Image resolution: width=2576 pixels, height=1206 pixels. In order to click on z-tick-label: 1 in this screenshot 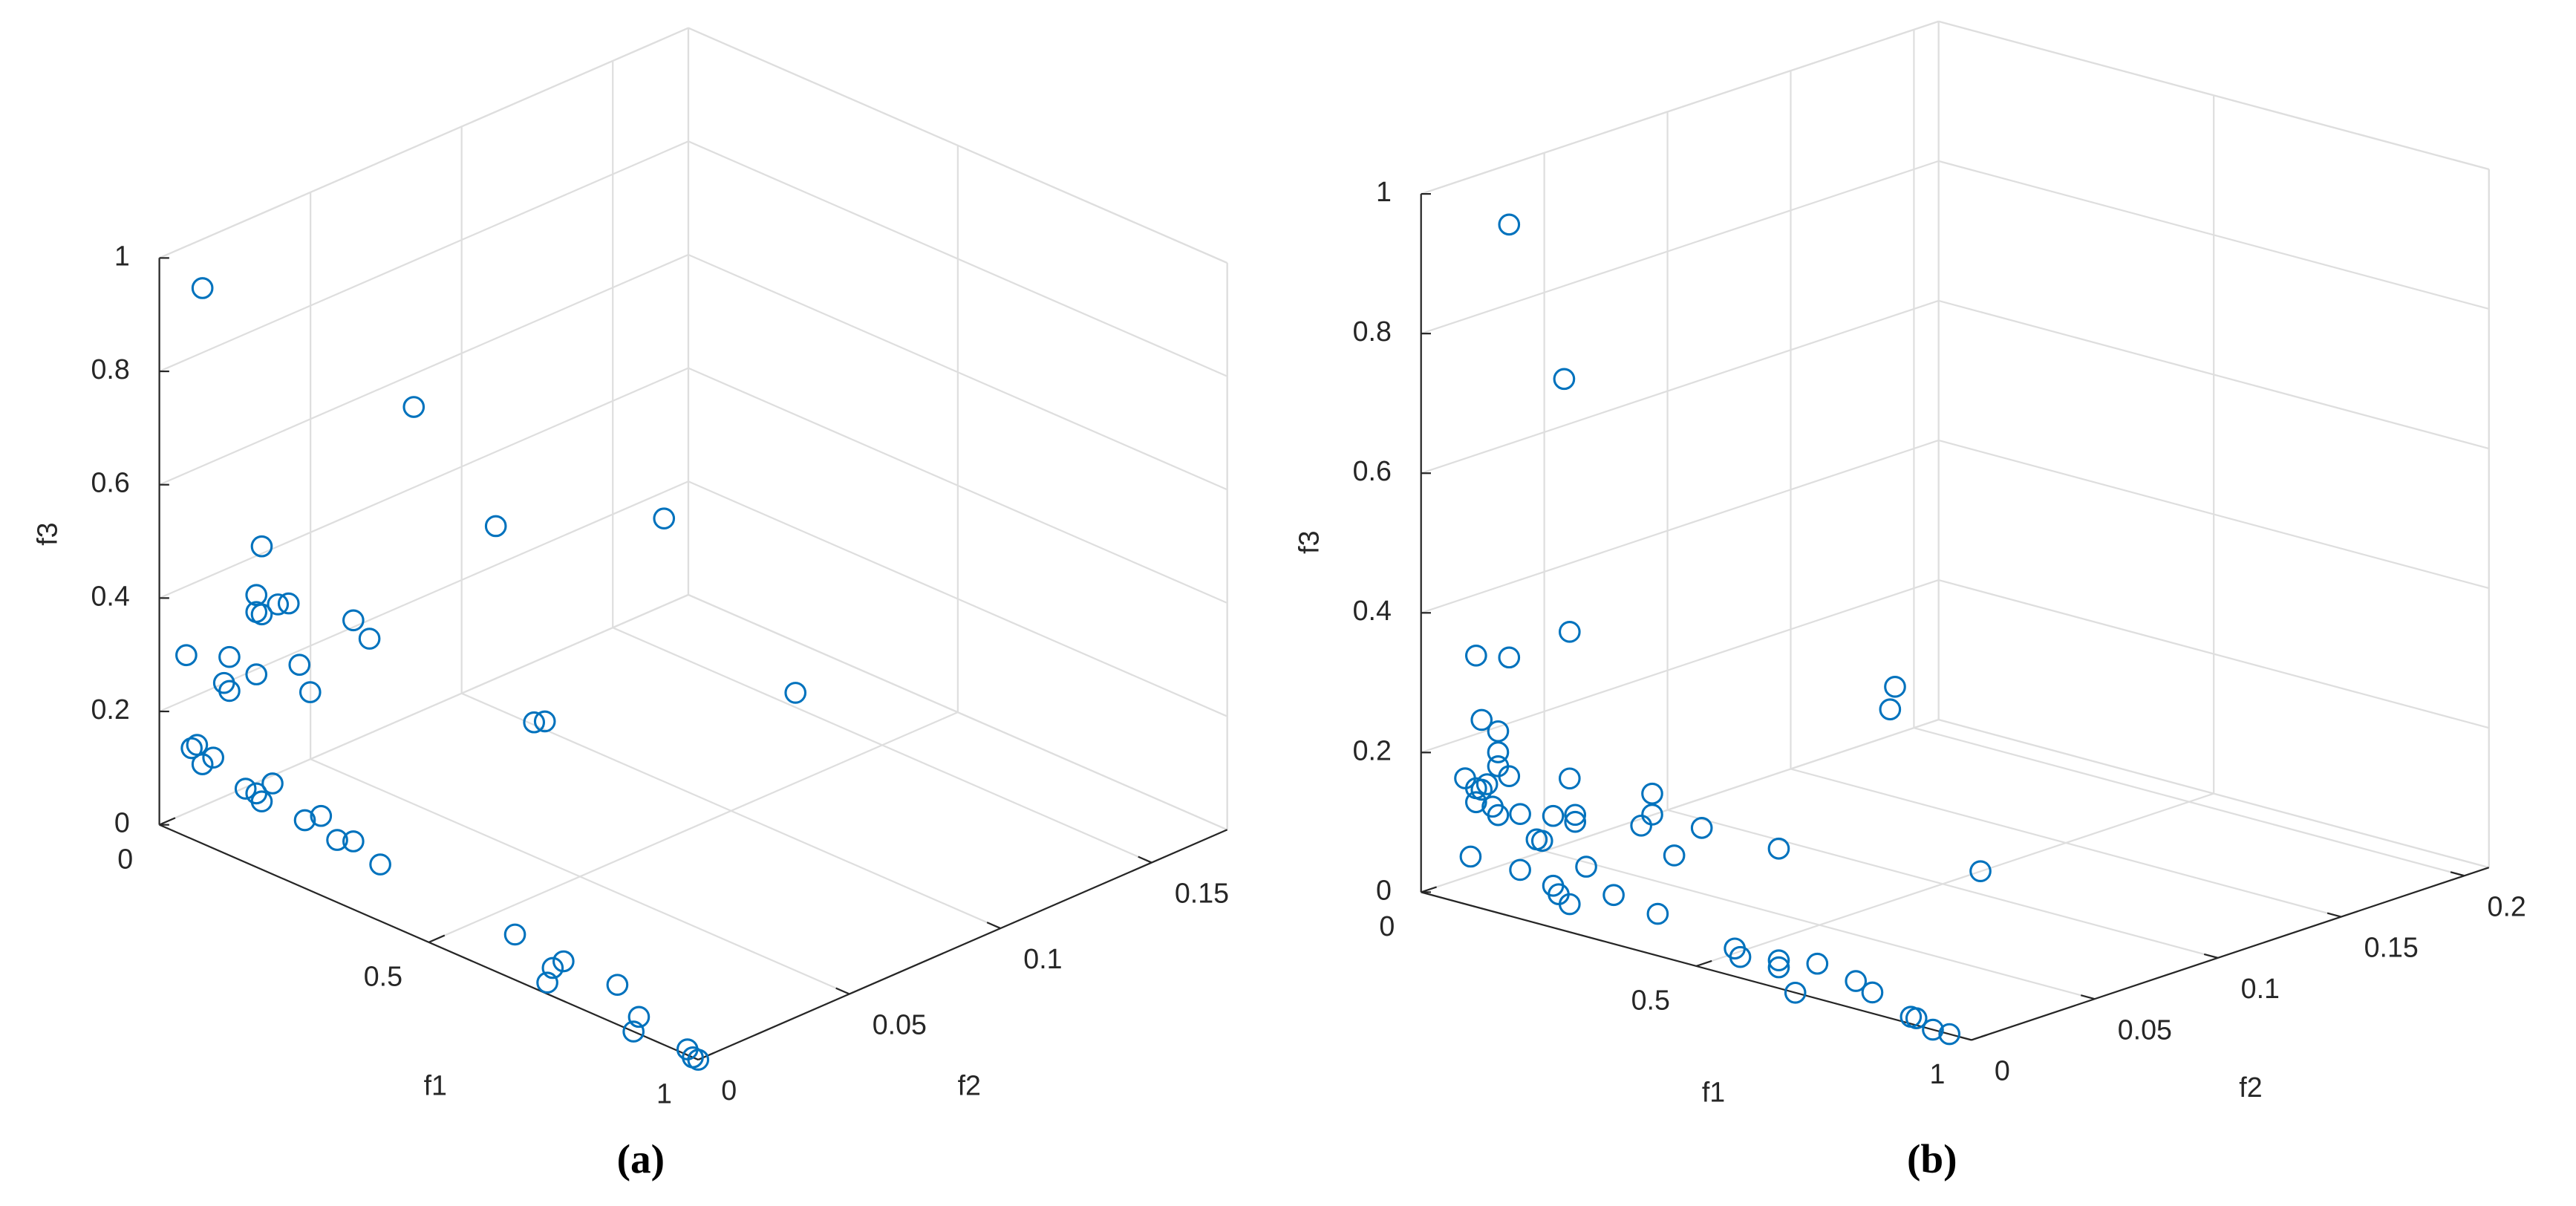, I will do `click(122, 255)`.